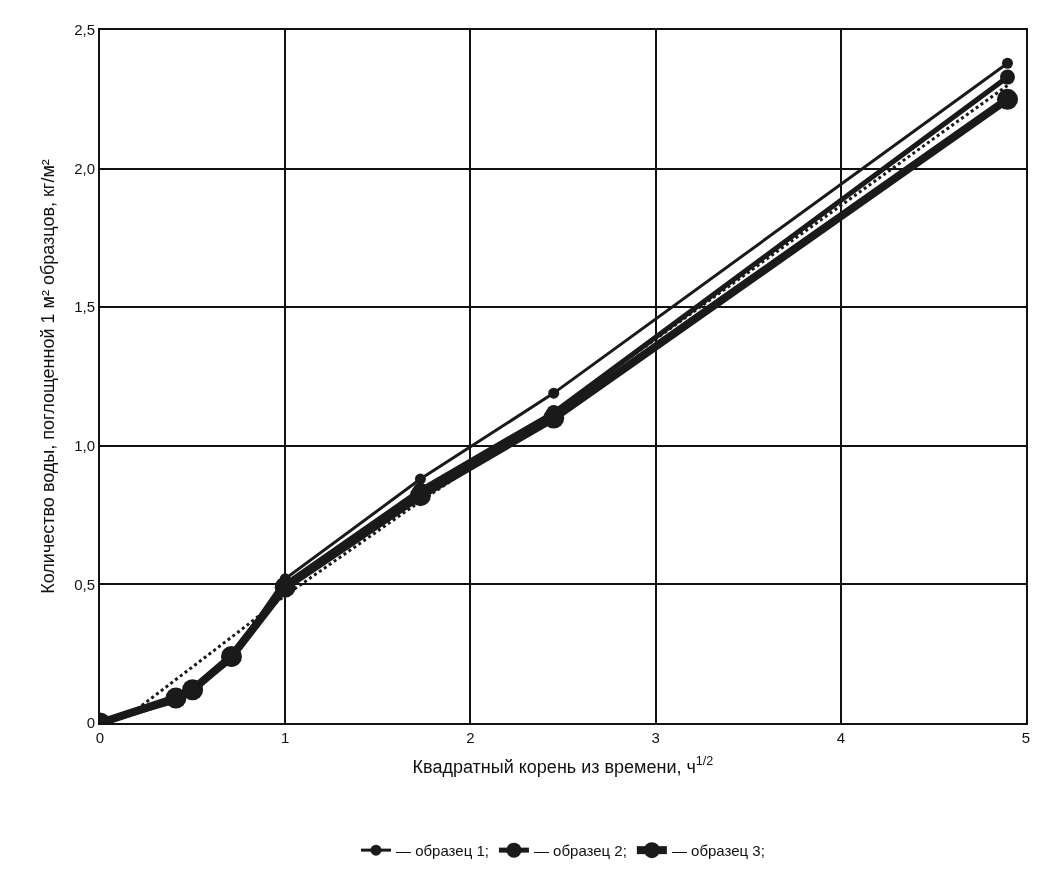 The image size is (1056, 879). Describe the element at coordinates (470, 737) in the screenshot. I see `x-tick-label: 2` at that location.